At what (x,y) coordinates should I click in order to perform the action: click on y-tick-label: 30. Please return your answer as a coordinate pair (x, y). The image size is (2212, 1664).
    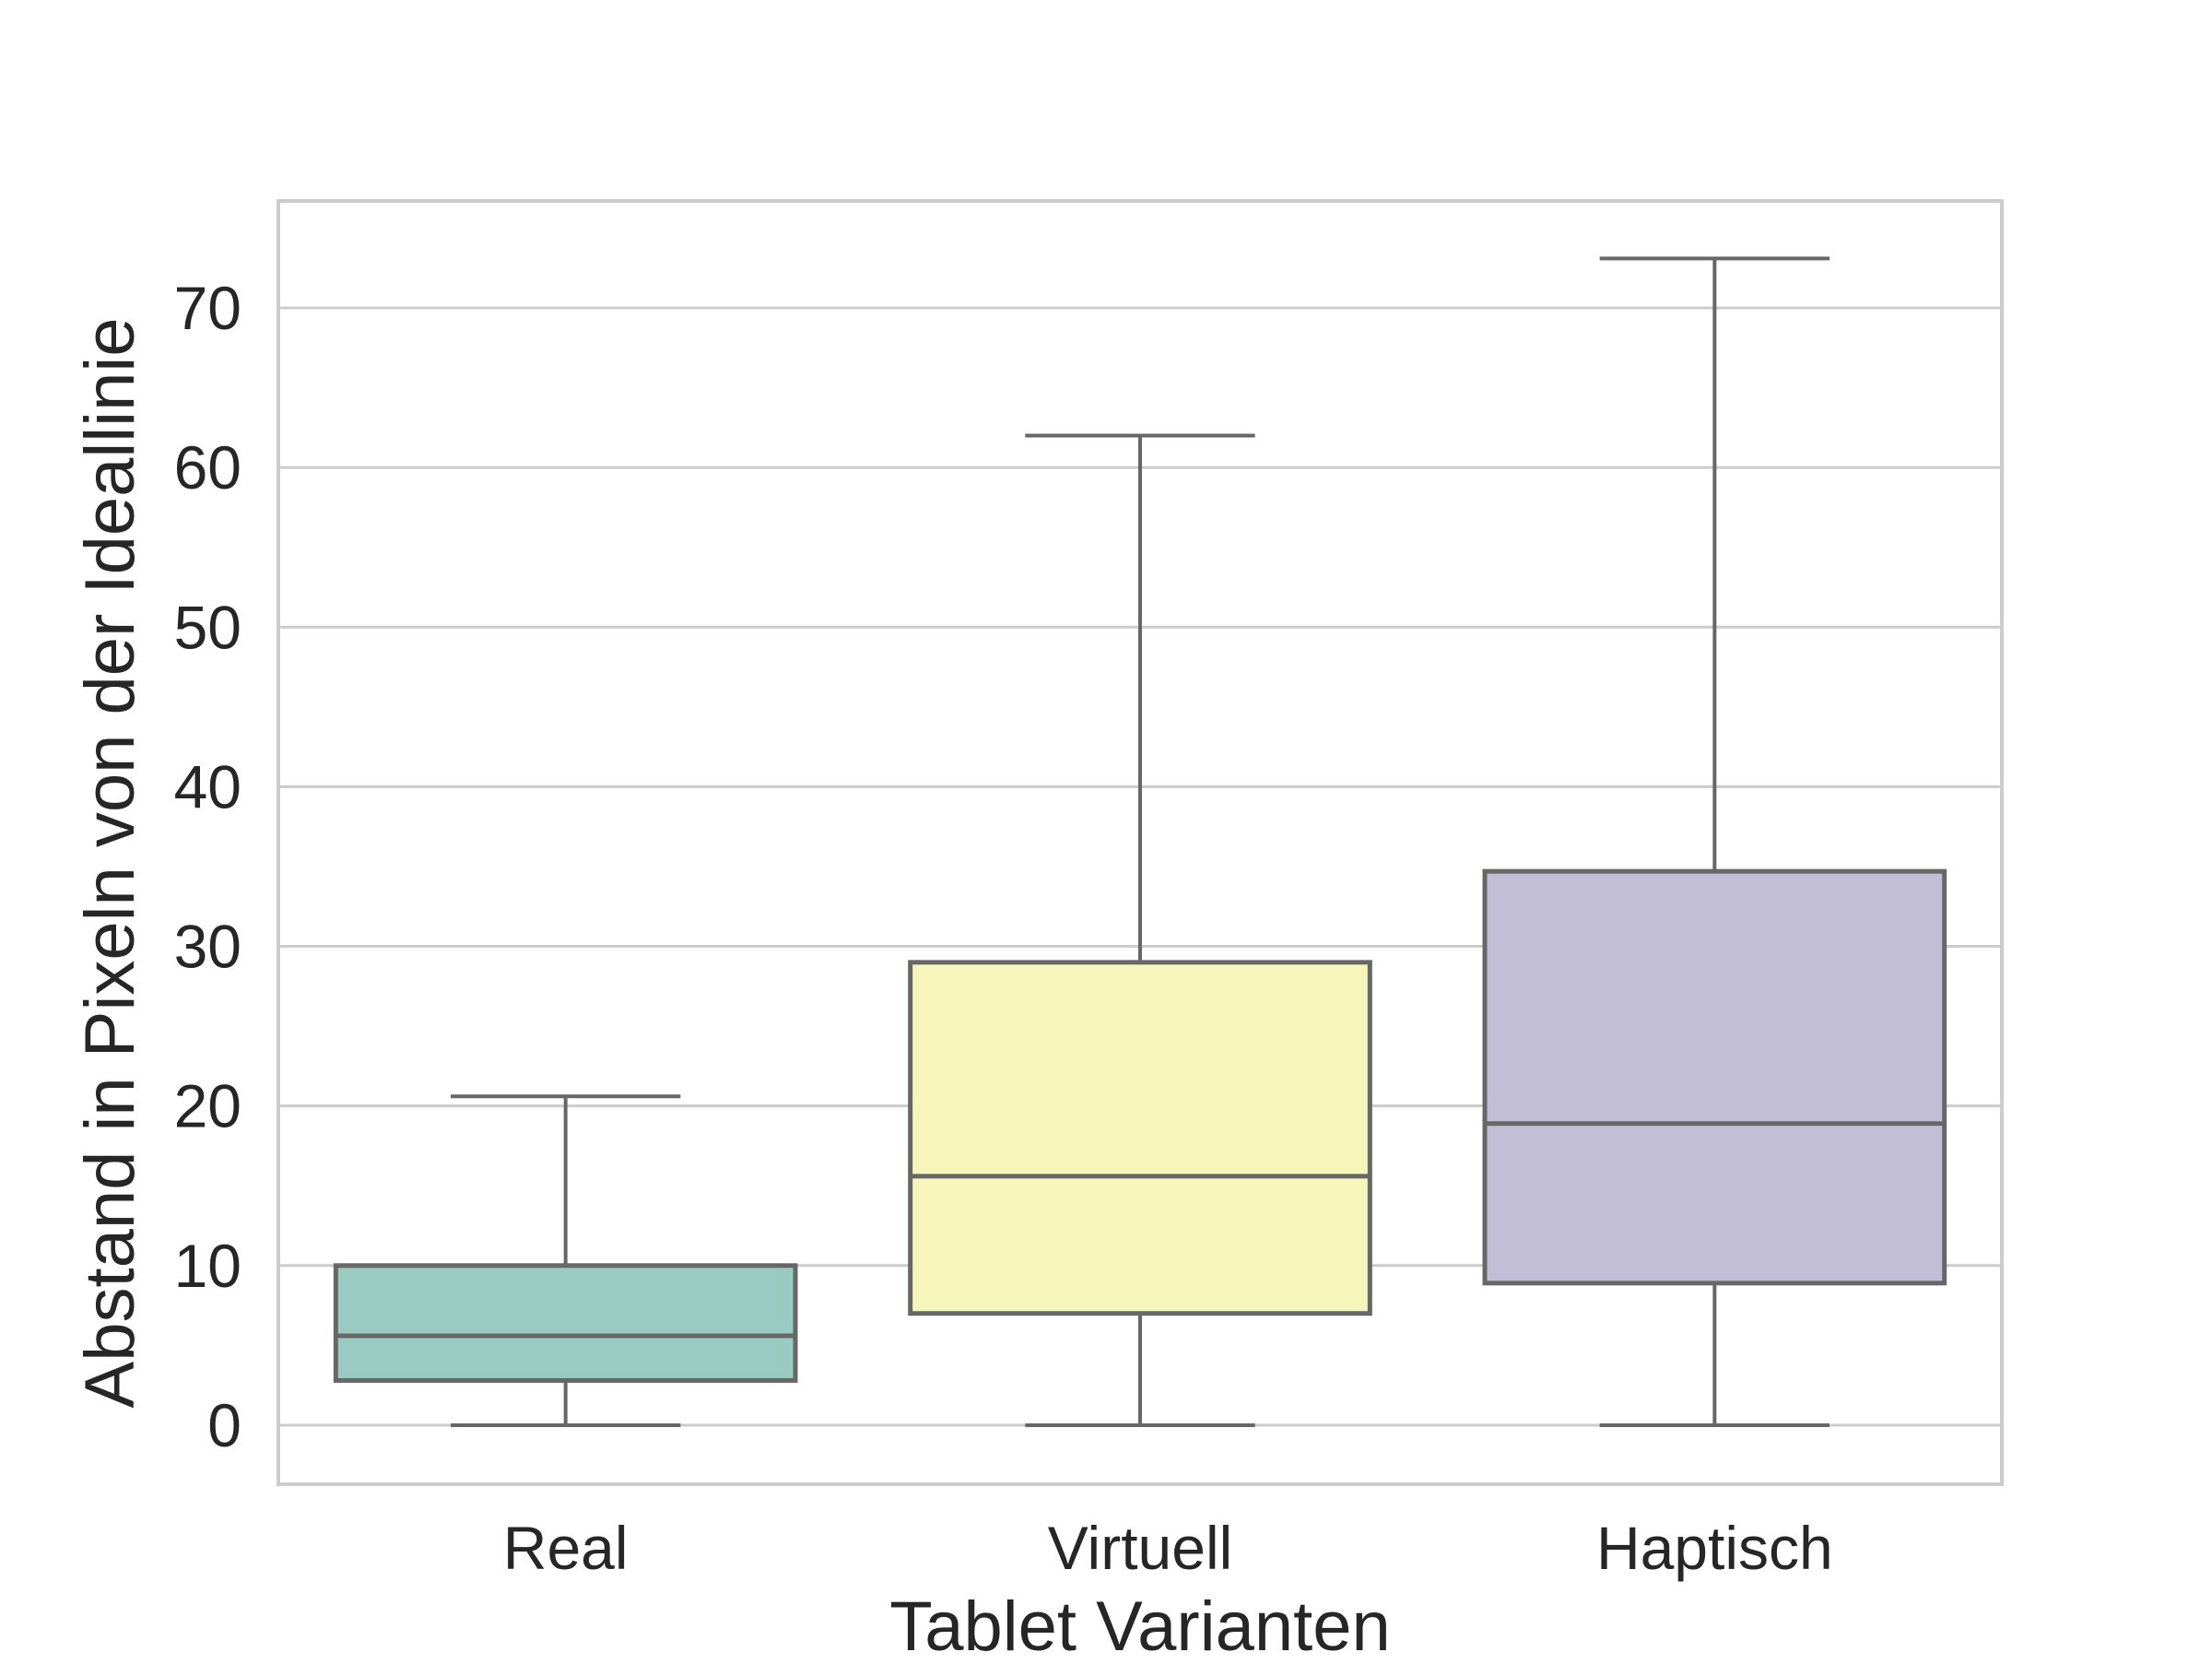
    Looking at the image, I should click on (207, 947).